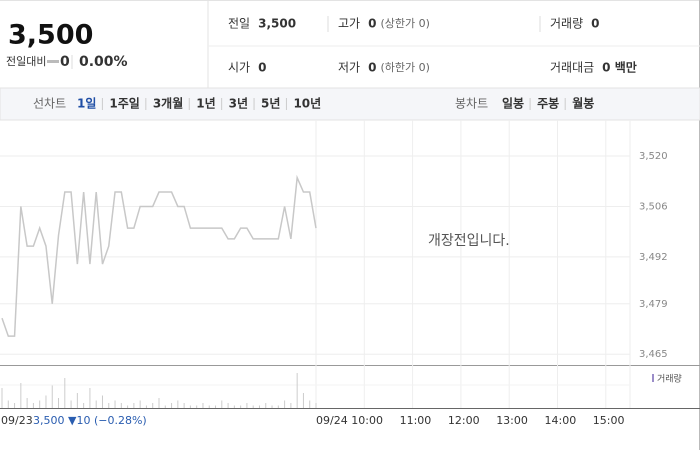 The height and width of the screenshot is (450, 700). I want to click on period-tab: 10년, so click(307, 104).